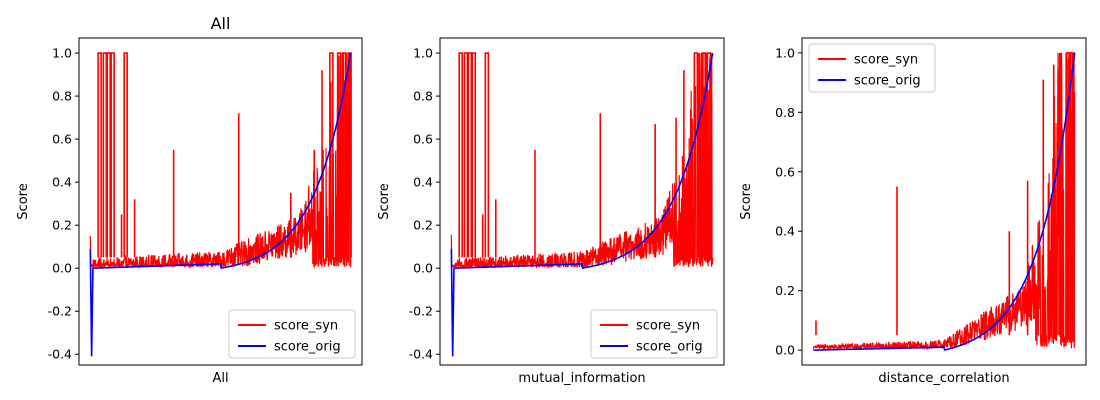 This screenshot has height=400, width=1100. I want to click on x-axis-label: All, so click(220, 378).